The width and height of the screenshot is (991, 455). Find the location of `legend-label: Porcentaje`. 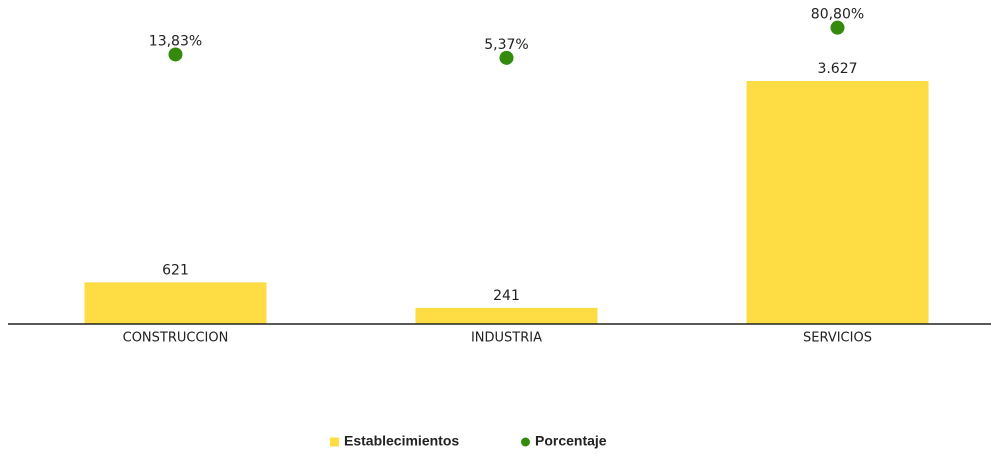

legend-label: Porcentaje is located at coordinates (571, 441).